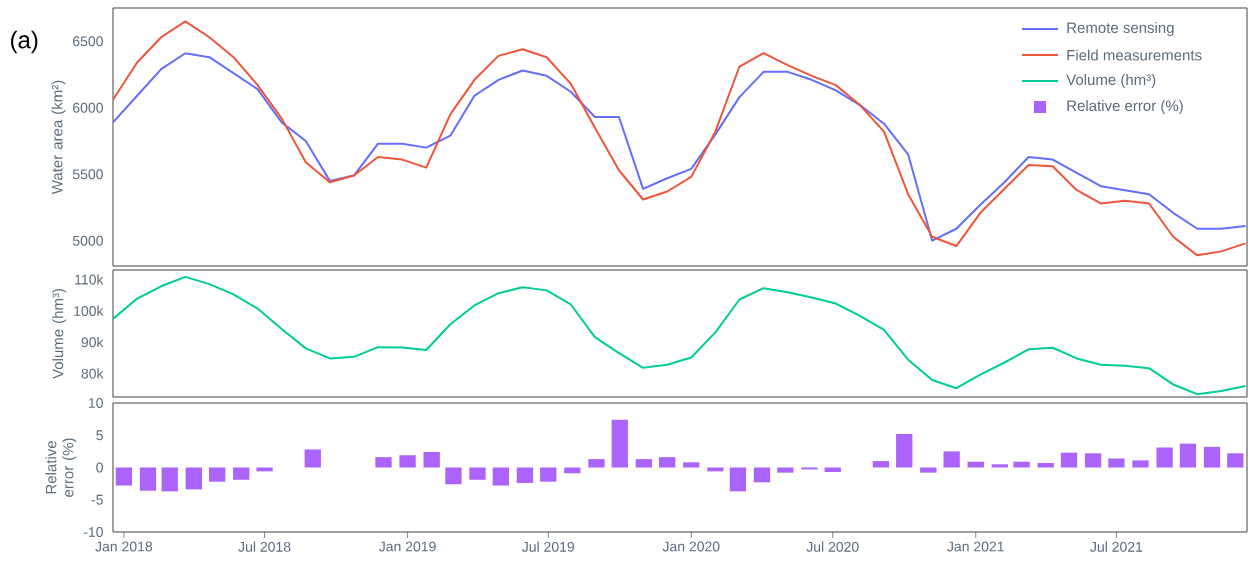 The image size is (1251, 572). I want to click on x-tick-label: Jul 2021, so click(1116, 546).